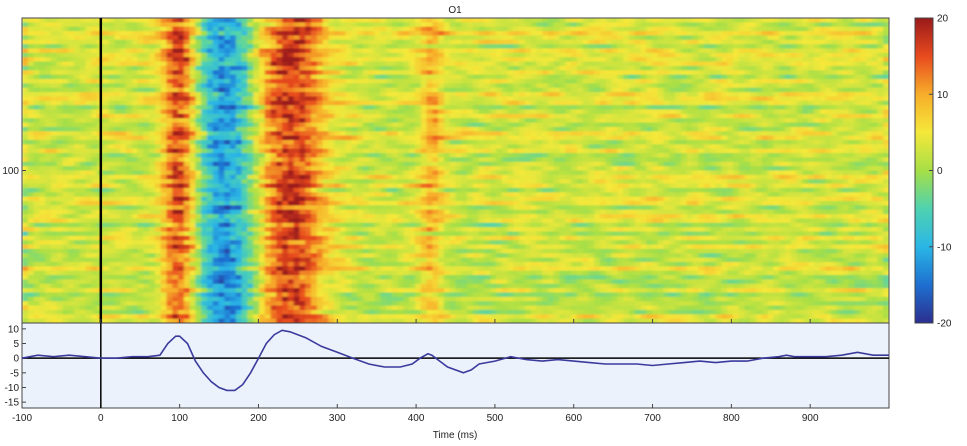  What do you see at coordinates (14, 329) in the screenshot?
I see `erp-y-tick-label: 10` at bounding box center [14, 329].